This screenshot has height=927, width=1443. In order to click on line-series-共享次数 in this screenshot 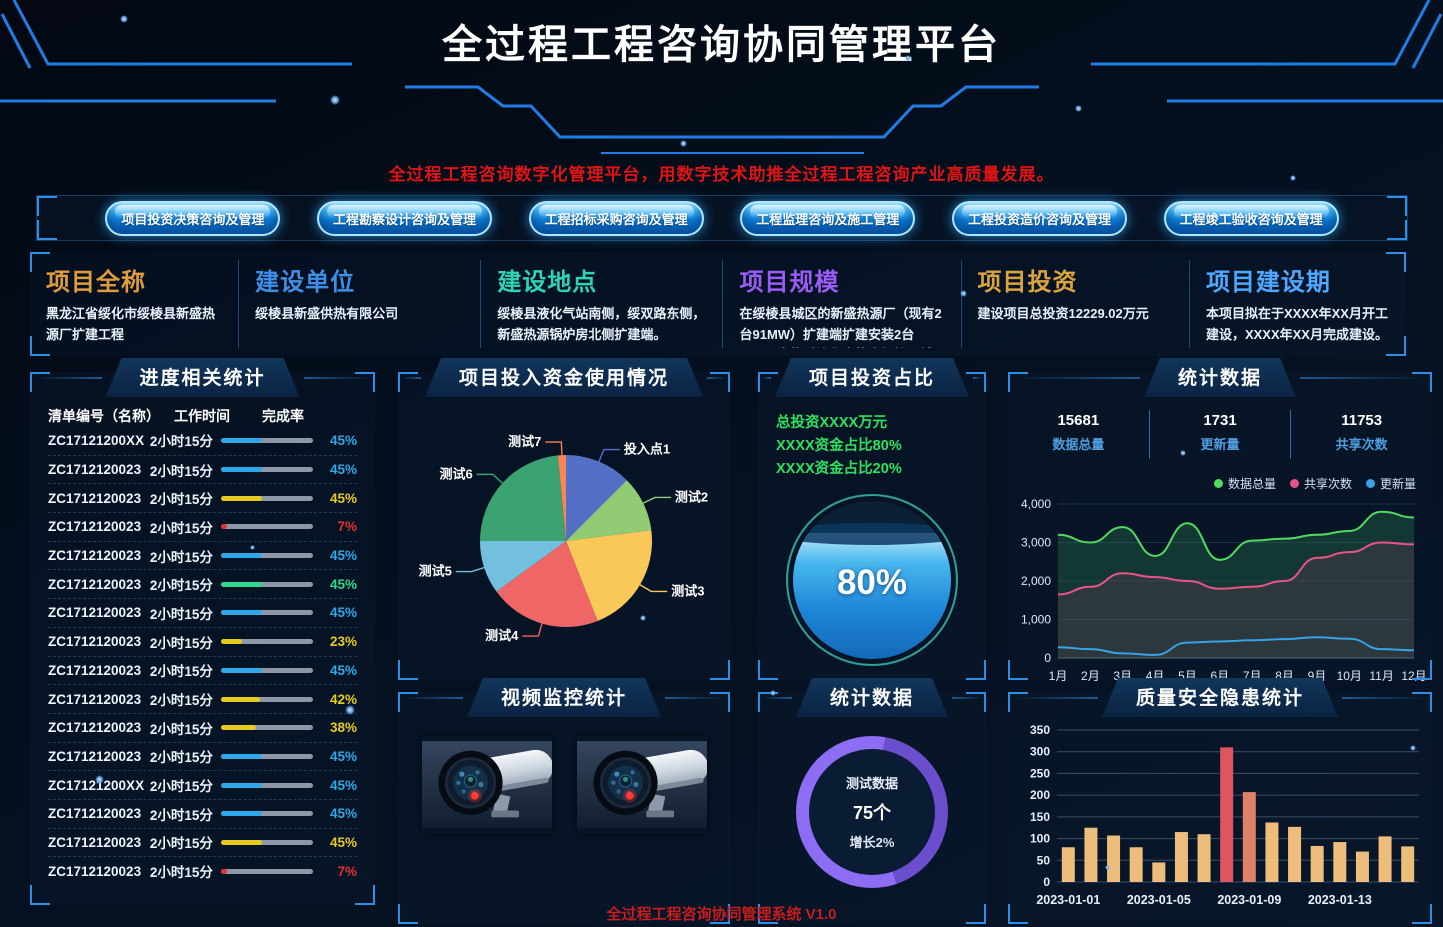, I will do `click(1236, 568)`.